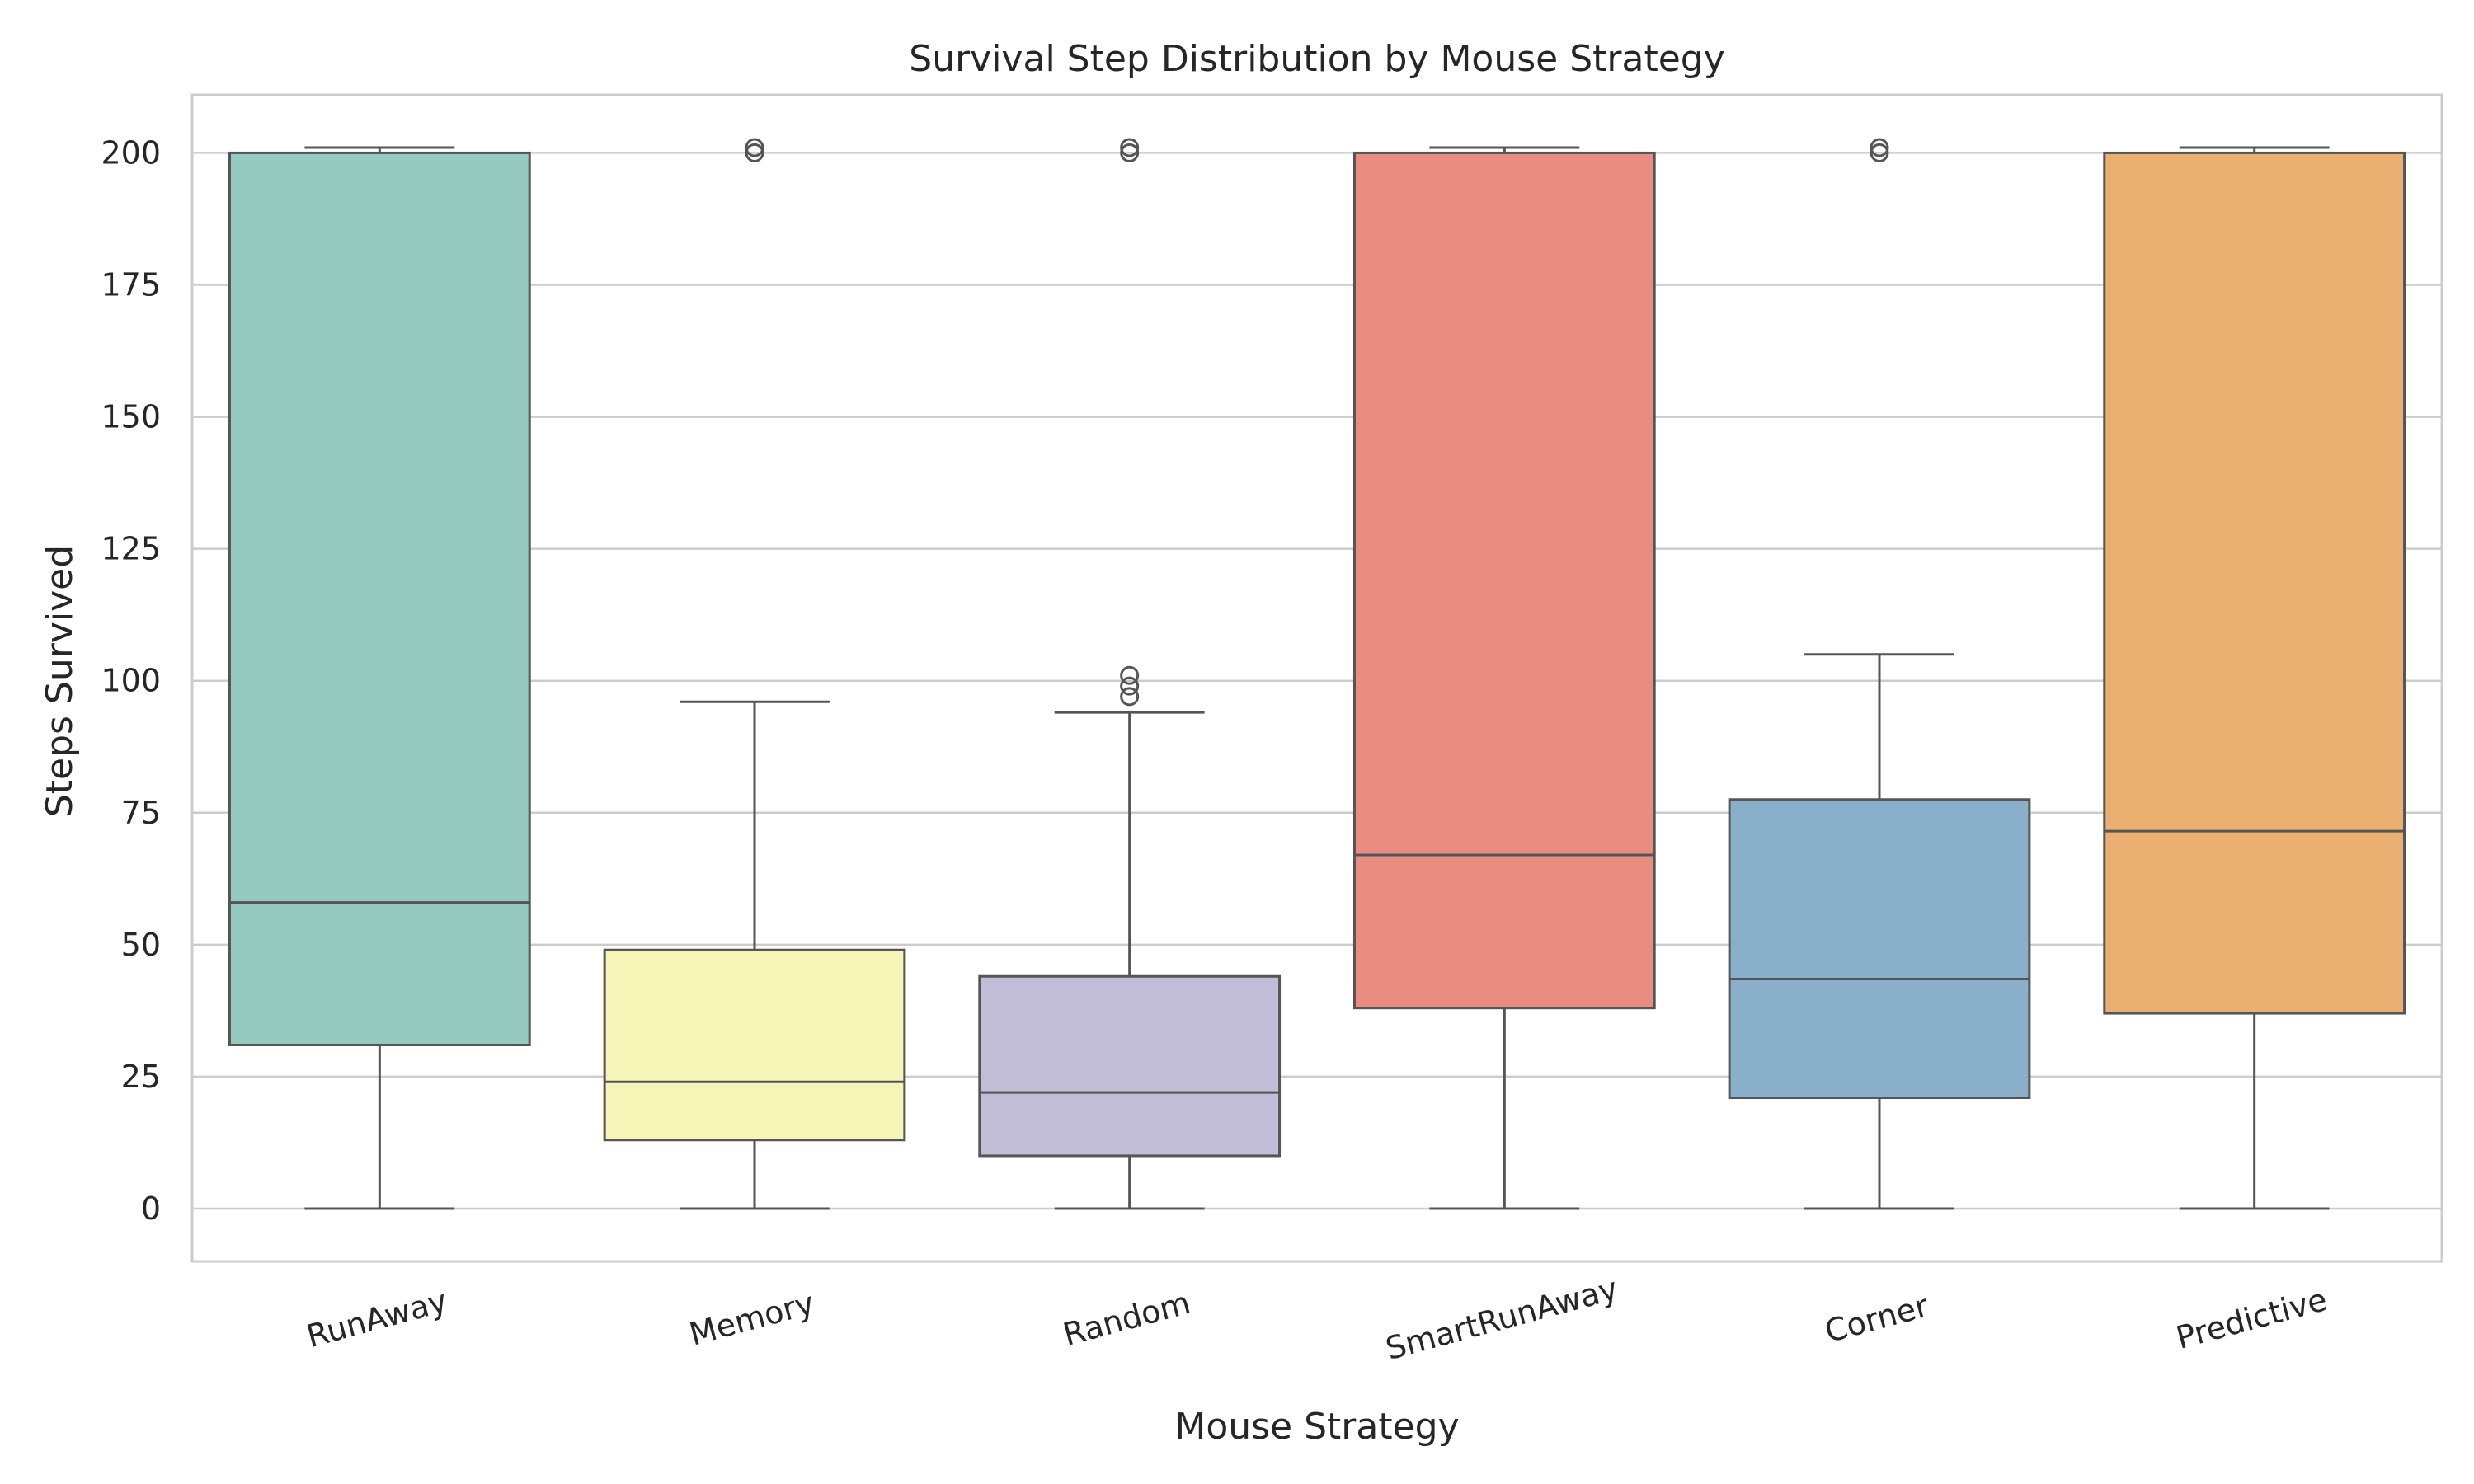 The height and width of the screenshot is (1484, 2474). What do you see at coordinates (131, 284) in the screenshot?
I see `y-tick-label: 175` at bounding box center [131, 284].